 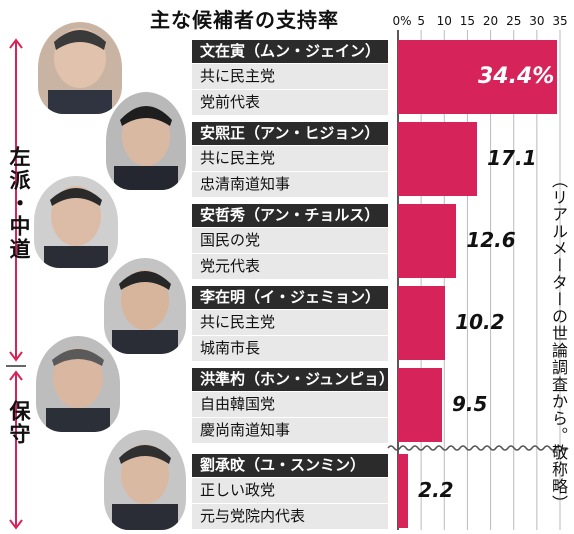 I want to click on x-tick-label: 20, so click(x=490, y=21).